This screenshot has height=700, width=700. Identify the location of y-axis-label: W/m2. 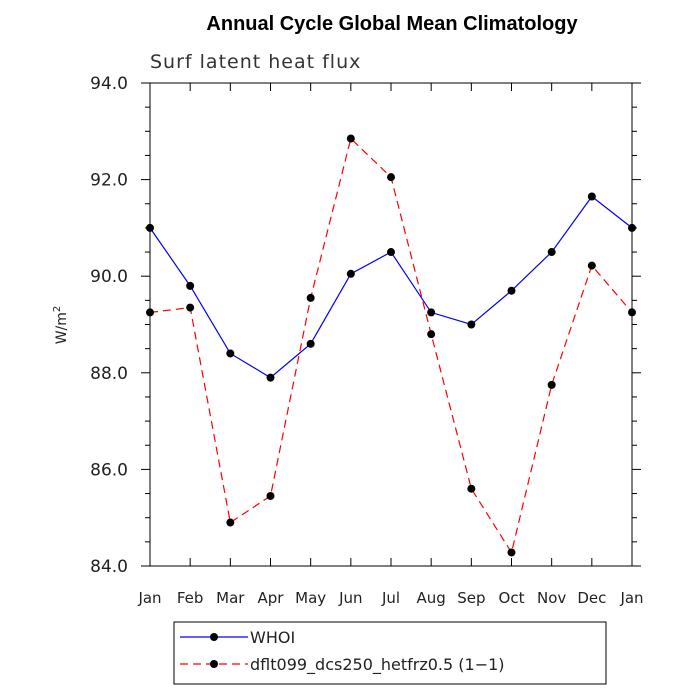
(61, 325).